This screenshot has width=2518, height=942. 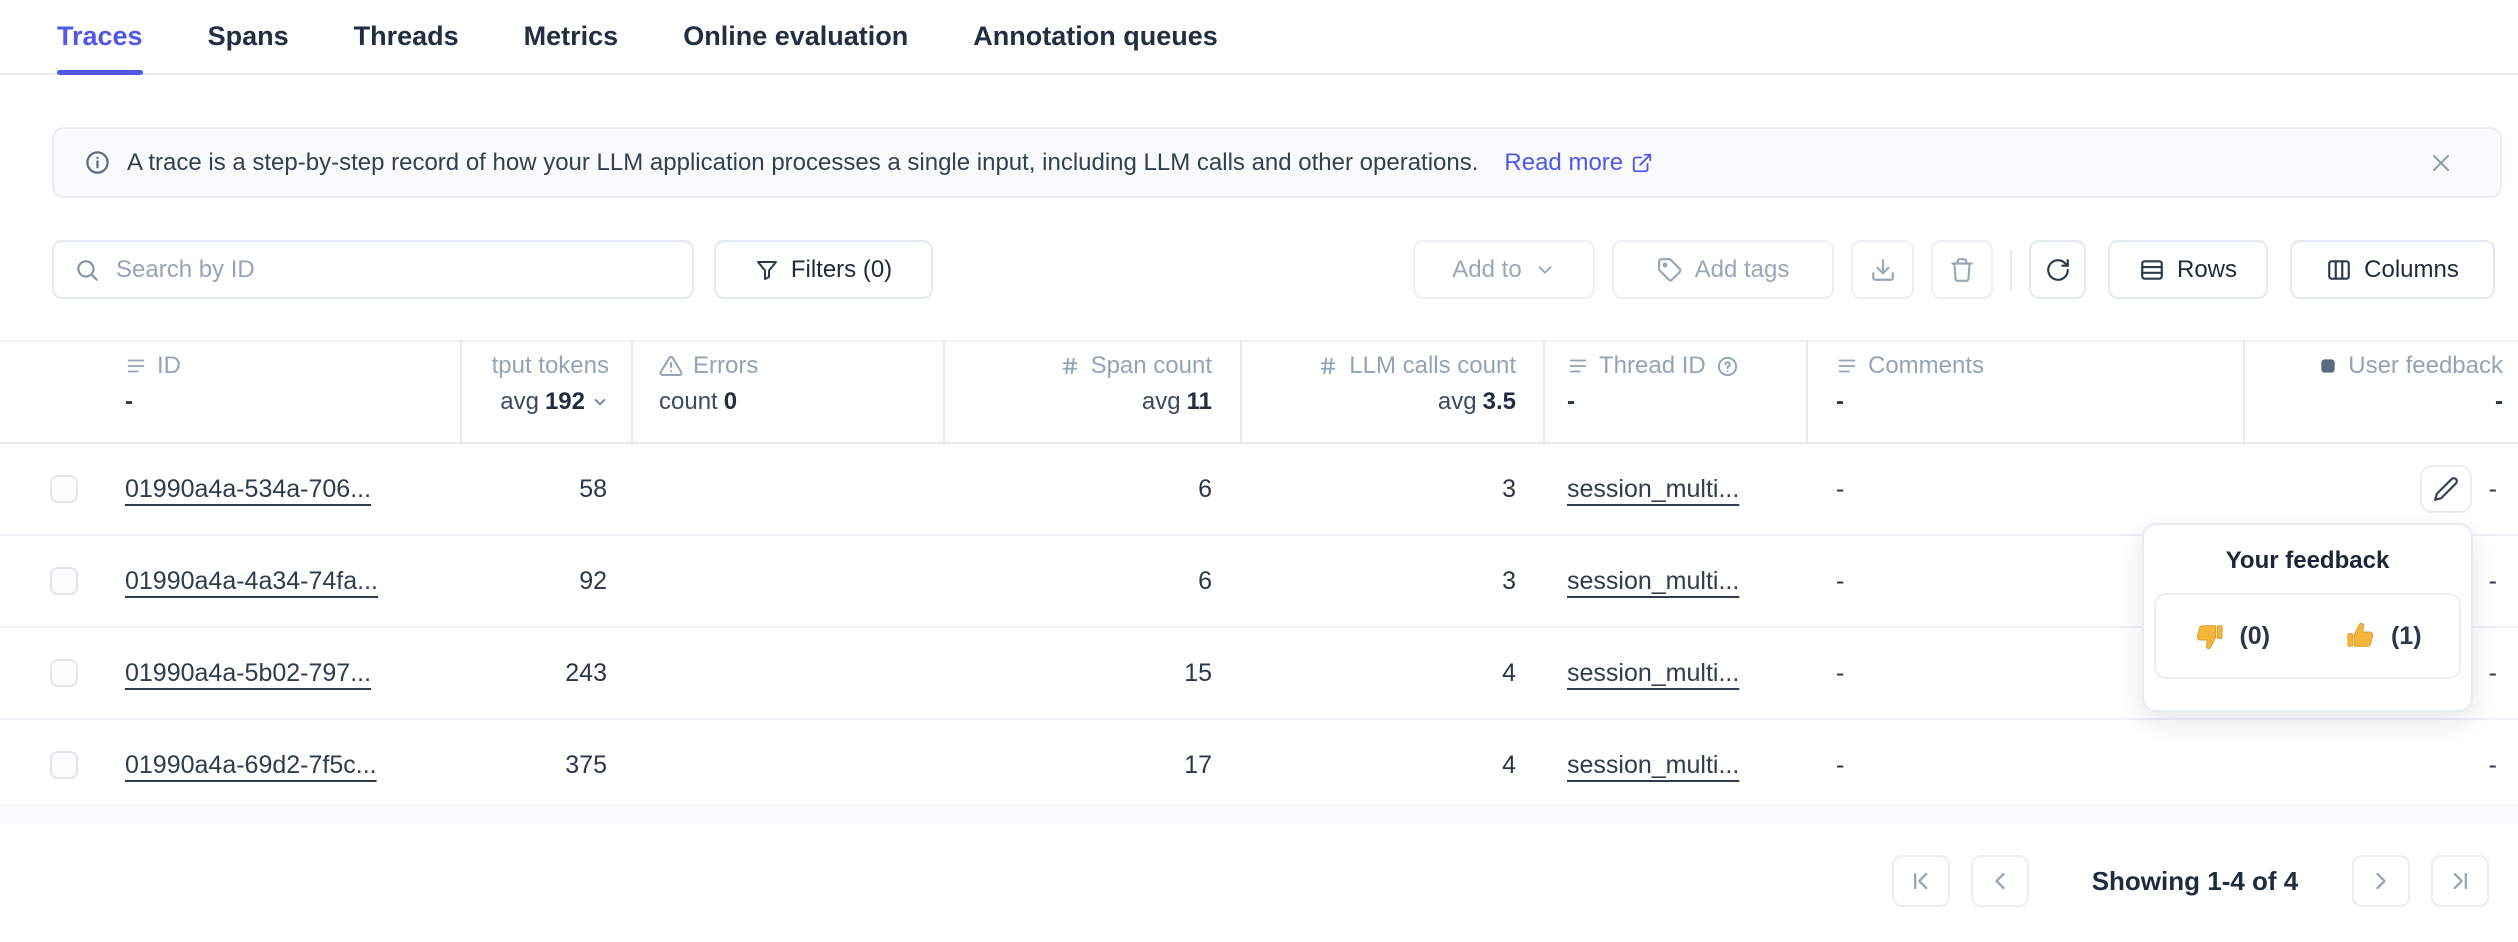 I want to click on filters-button: Filters (0), so click(x=823, y=269).